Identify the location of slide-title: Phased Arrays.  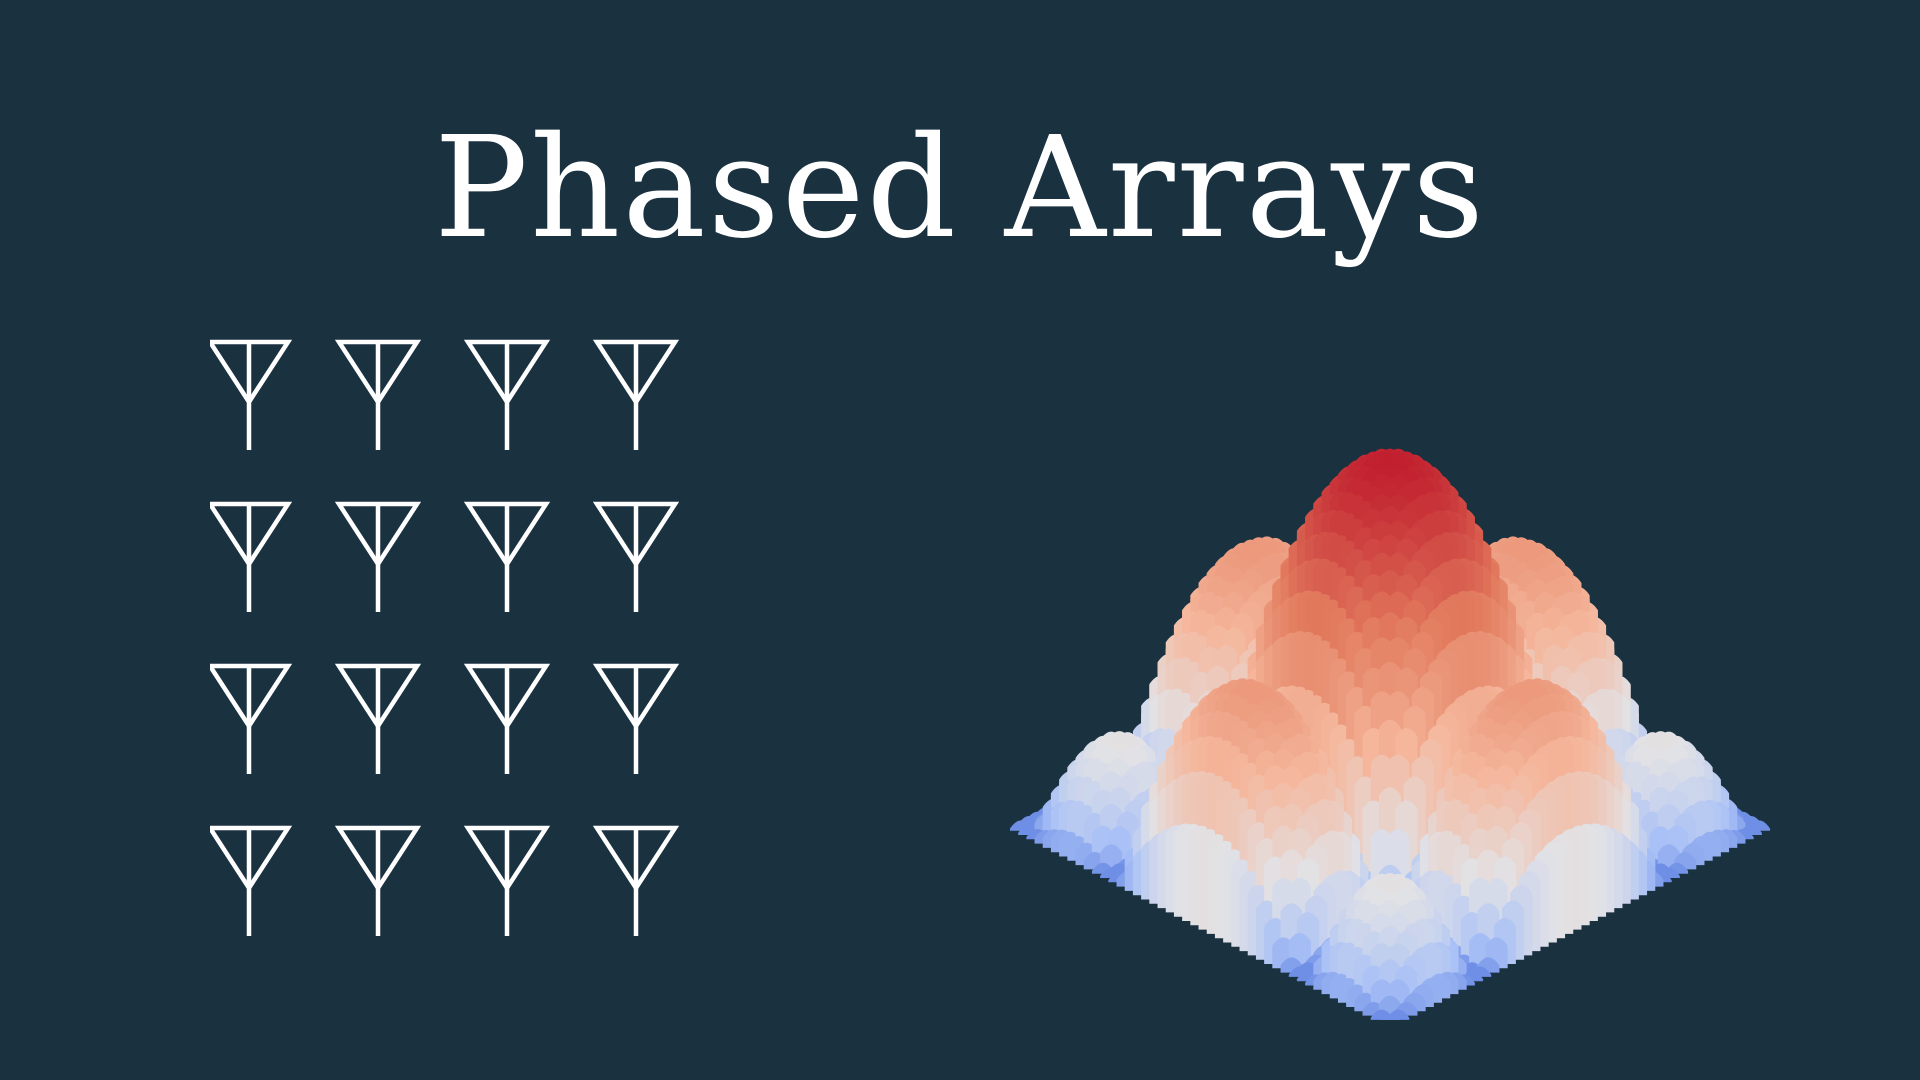
(959, 188).